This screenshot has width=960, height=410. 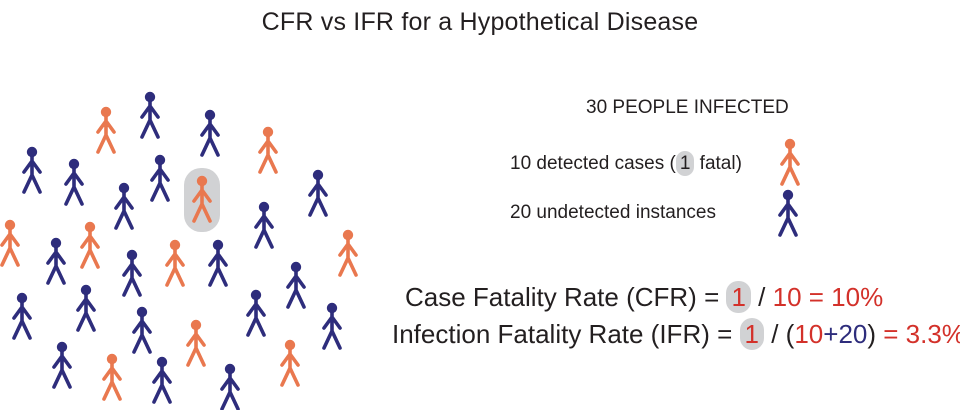 I want to click on ifr-plus: +, so click(x=831, y=334).